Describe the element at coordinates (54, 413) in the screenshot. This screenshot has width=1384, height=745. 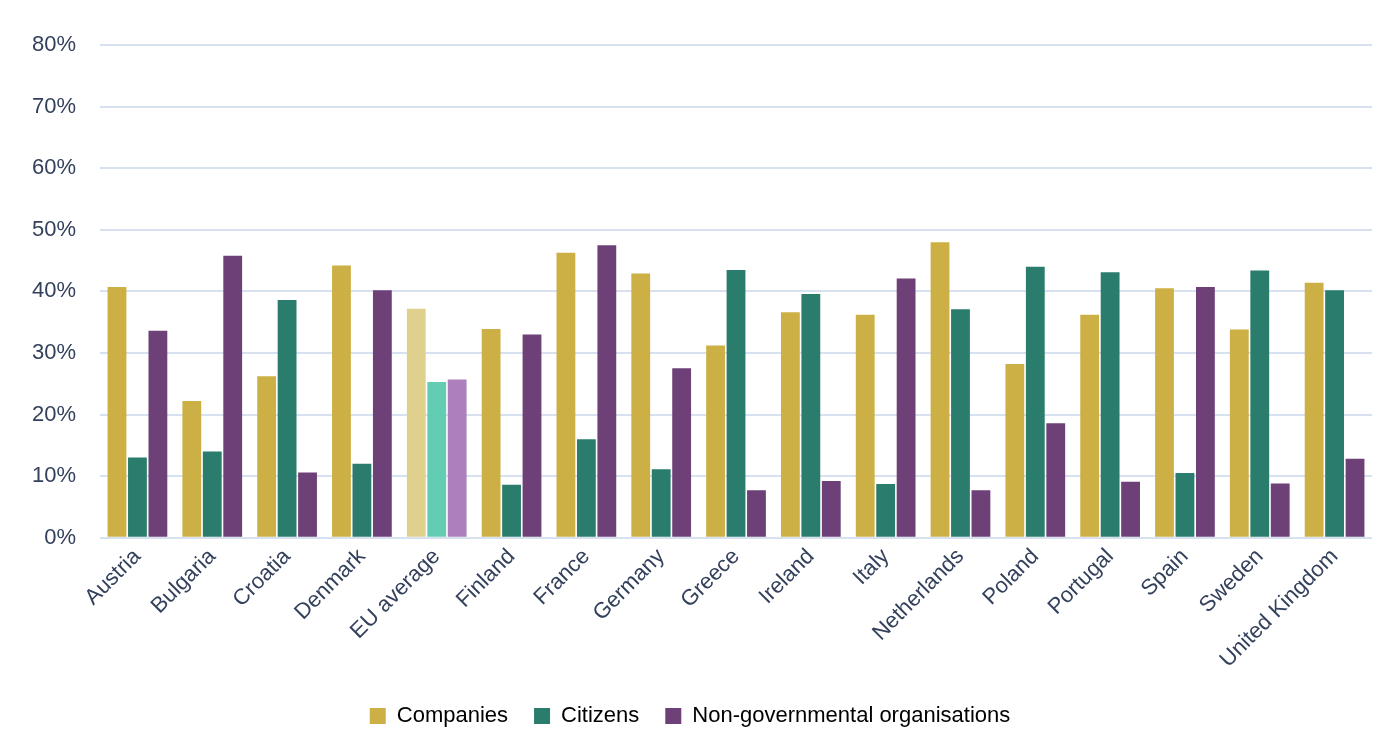
I see `y-tick-label: 20%` at that location.